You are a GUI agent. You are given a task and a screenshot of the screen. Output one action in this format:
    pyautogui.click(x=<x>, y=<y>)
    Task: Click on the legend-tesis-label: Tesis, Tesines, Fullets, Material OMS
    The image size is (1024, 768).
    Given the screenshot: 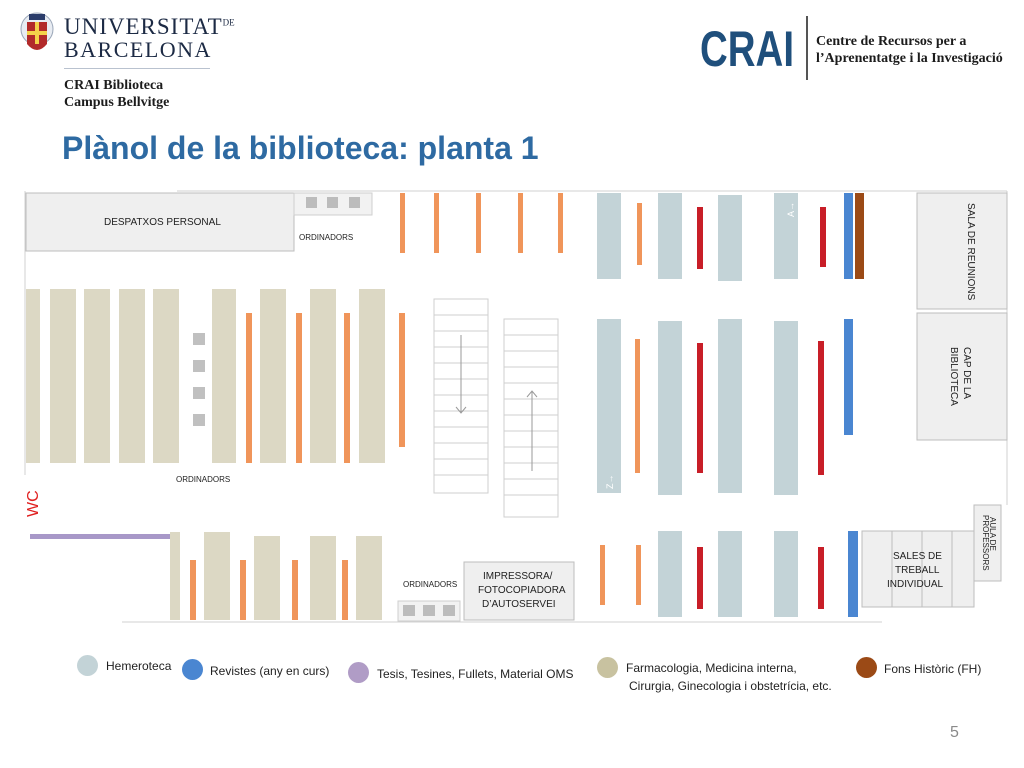 What is the action you would take?
    pyautogui.click(x=475, y=674)
    